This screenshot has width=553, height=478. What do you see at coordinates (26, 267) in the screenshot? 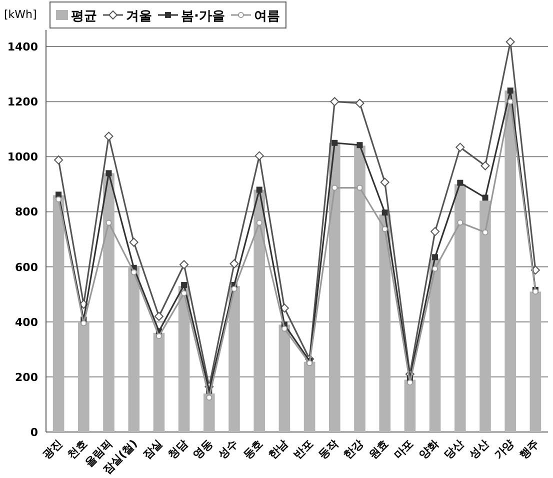
I see `y-tick-label: 600` at bounding box center [26, 267].